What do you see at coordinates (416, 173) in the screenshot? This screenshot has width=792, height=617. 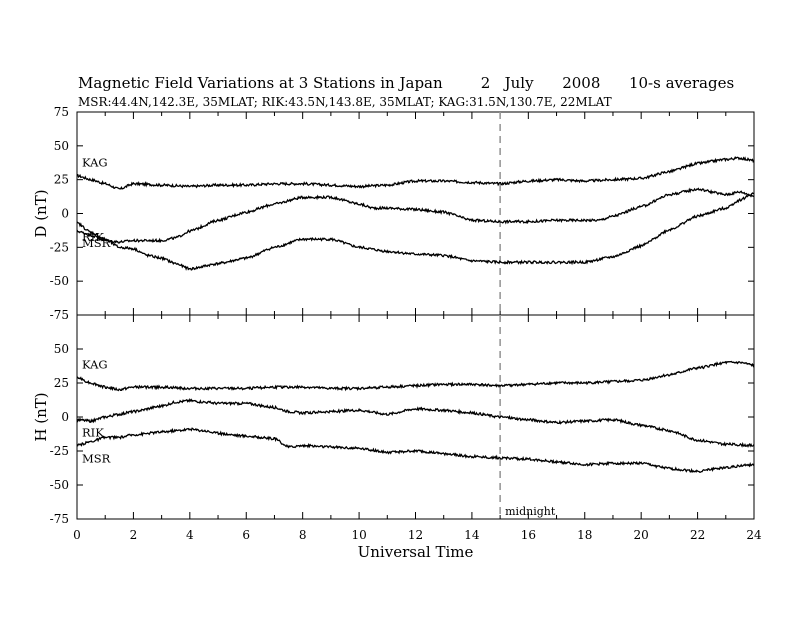 I see `d-series-kag-line` at bounding box center [416, 173].